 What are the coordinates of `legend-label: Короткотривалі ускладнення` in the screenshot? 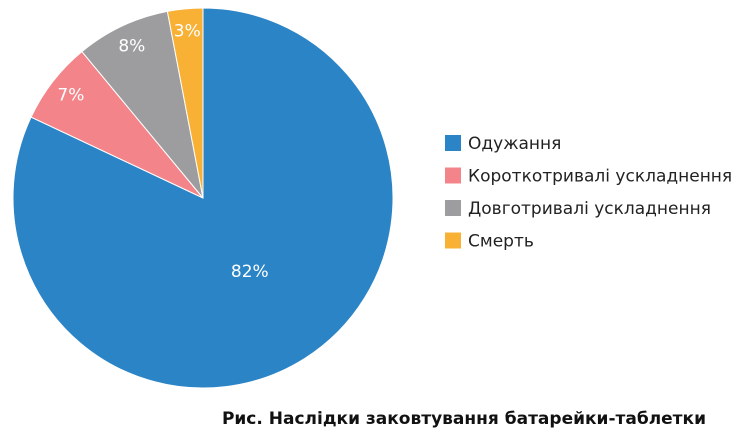 It's located at (600, 177).